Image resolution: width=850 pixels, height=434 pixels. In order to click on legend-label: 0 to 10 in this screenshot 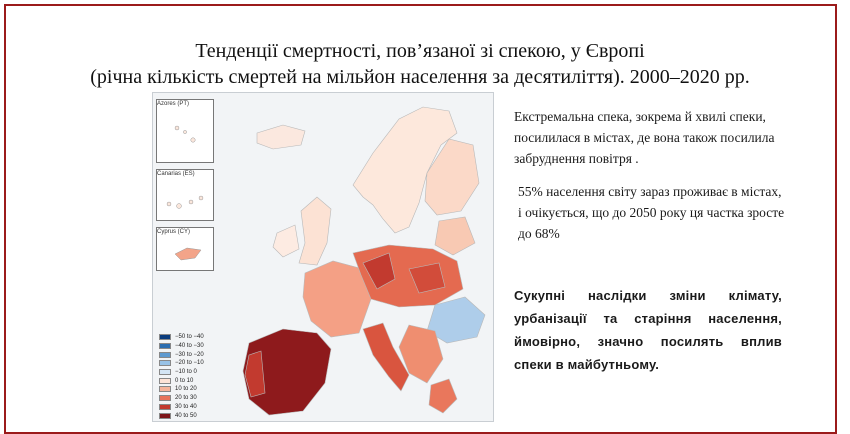, I will do `click(184, 380)`.